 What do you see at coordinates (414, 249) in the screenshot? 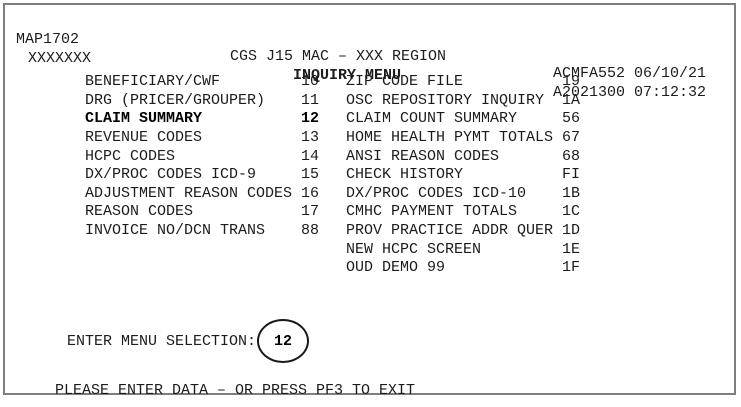
I see `menu-item-label: NEW HCPC SCREEN` at bounding box center [414, 249].